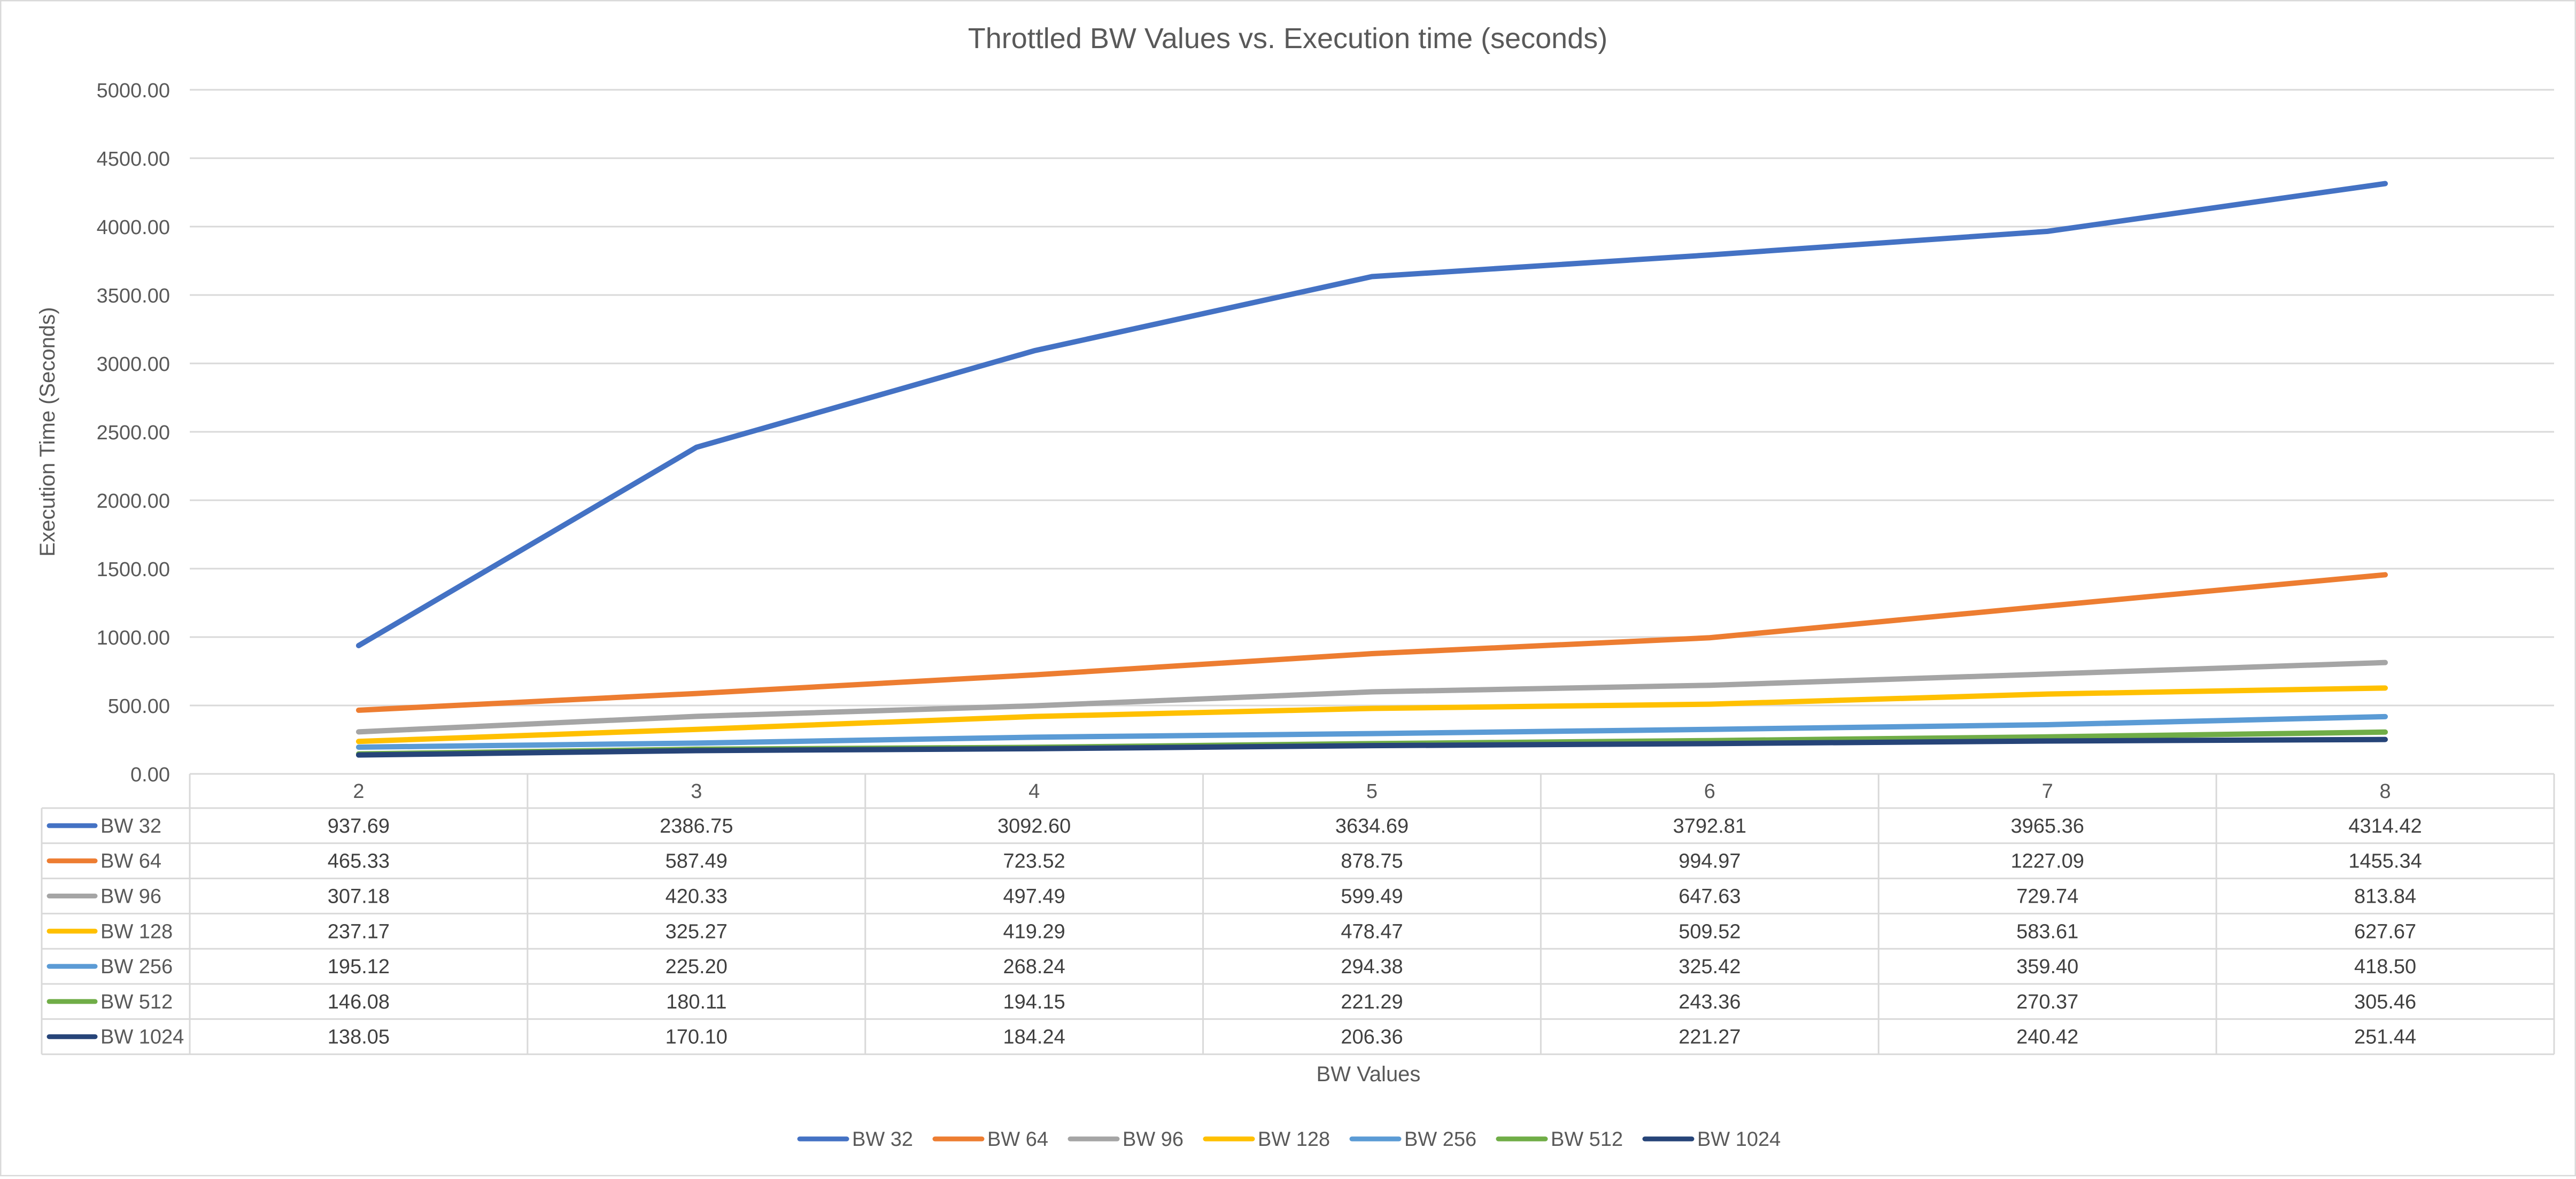  What do you see at coordinates (1709, 931) in the screenshot?
I see `table-cell-value: 509.52` at bounding box center [1709, 931].